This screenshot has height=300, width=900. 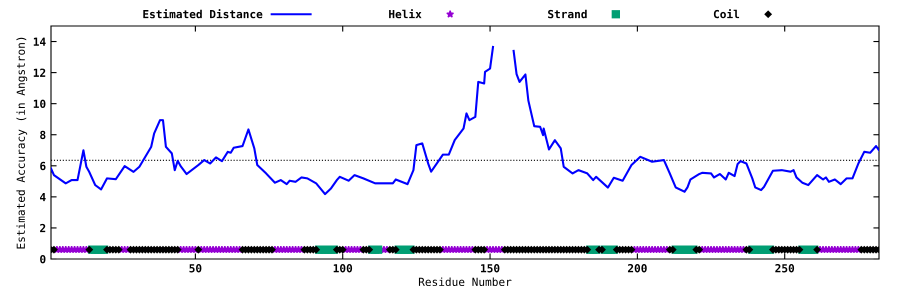 What do you see at coordinates (40, 72) in the screenshot?
I see `y-tick-label: 12` at bounding box center [40, 72].